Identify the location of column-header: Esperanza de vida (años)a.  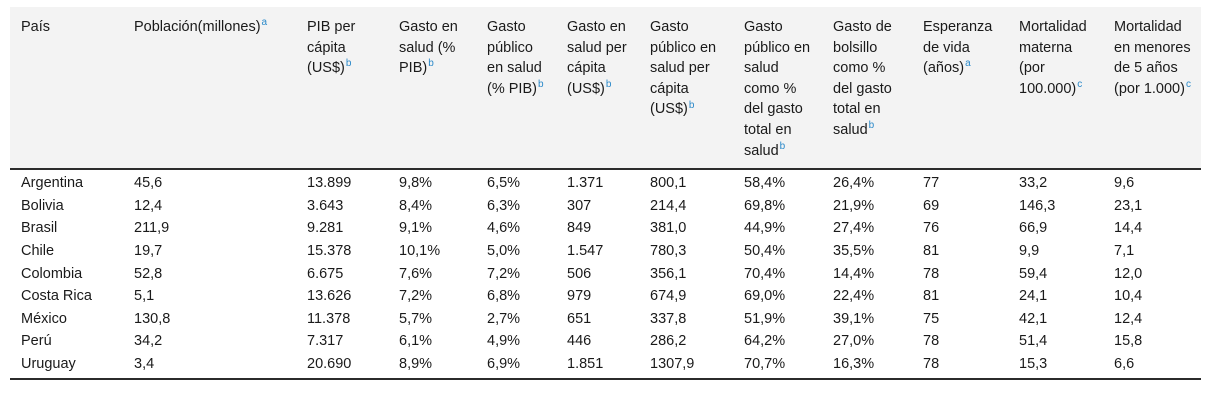
(960, 89).